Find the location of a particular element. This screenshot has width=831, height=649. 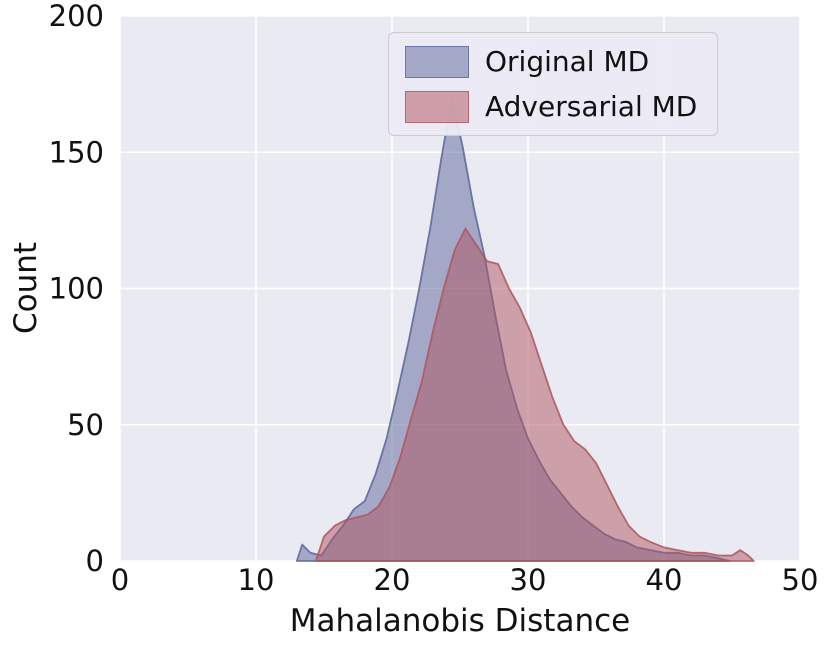

x-axis-title: Mahalanobis Distance is located at coordinates (460, 621).